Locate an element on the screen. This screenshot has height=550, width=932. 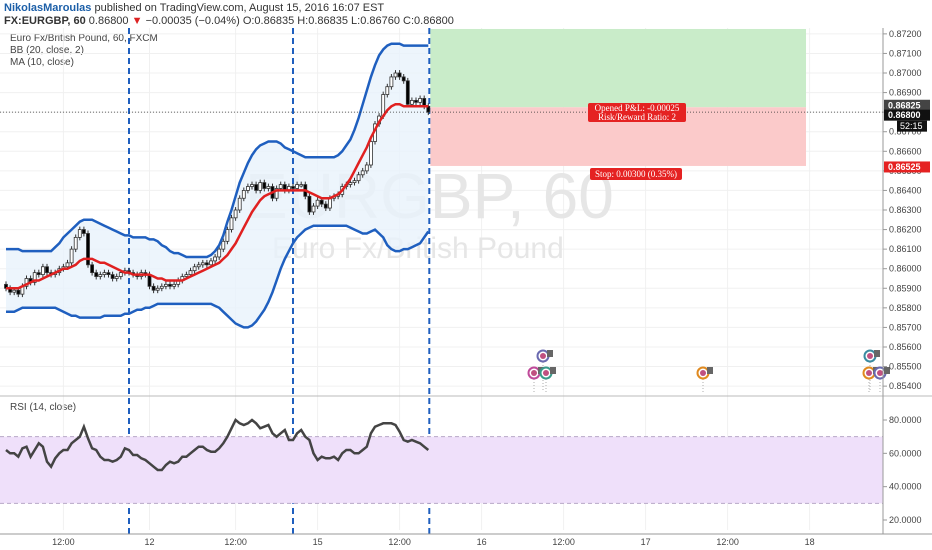
stop-price-tag-text: 0.86525 is located at coordinates (904, 167).